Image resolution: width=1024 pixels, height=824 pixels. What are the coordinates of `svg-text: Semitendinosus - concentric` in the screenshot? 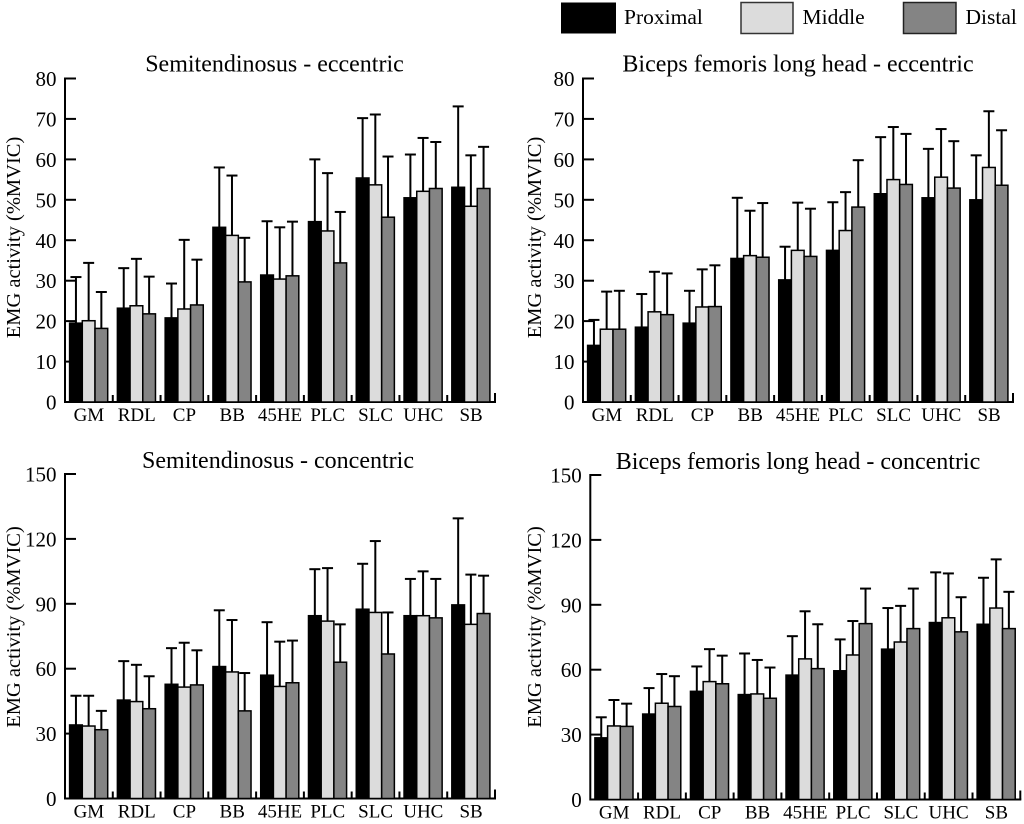 It's located at (278, 461).